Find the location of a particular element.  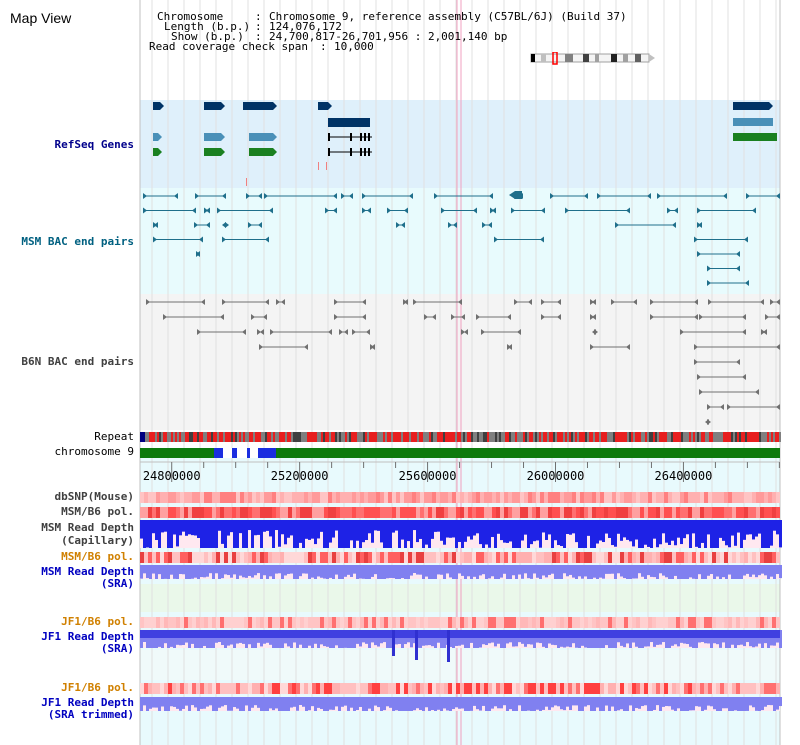

track-label-msm-b6-pol: MSM/B6 pol. is located at coordinates (97, 511).